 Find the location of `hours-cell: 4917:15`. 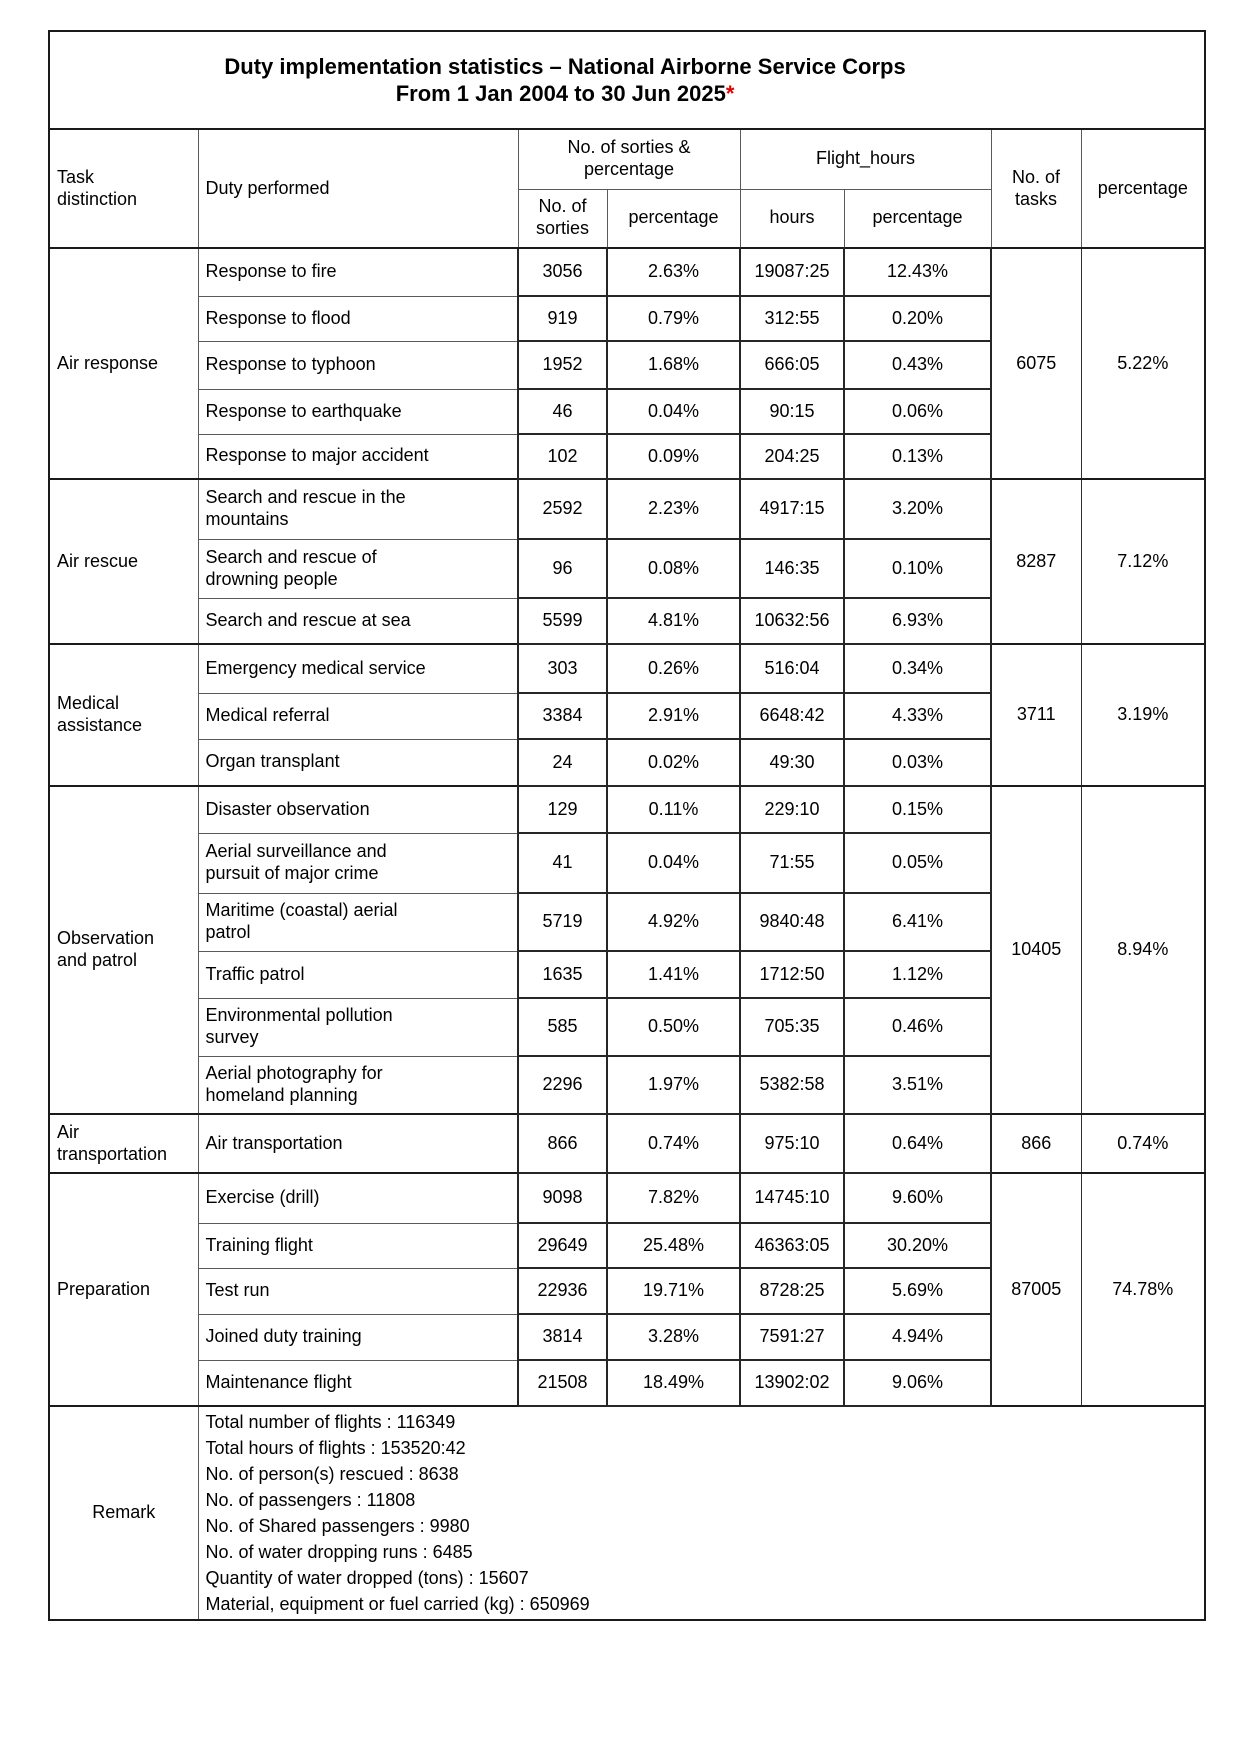

hours-cell: 4917:15 is located at coordinates (792, 509).